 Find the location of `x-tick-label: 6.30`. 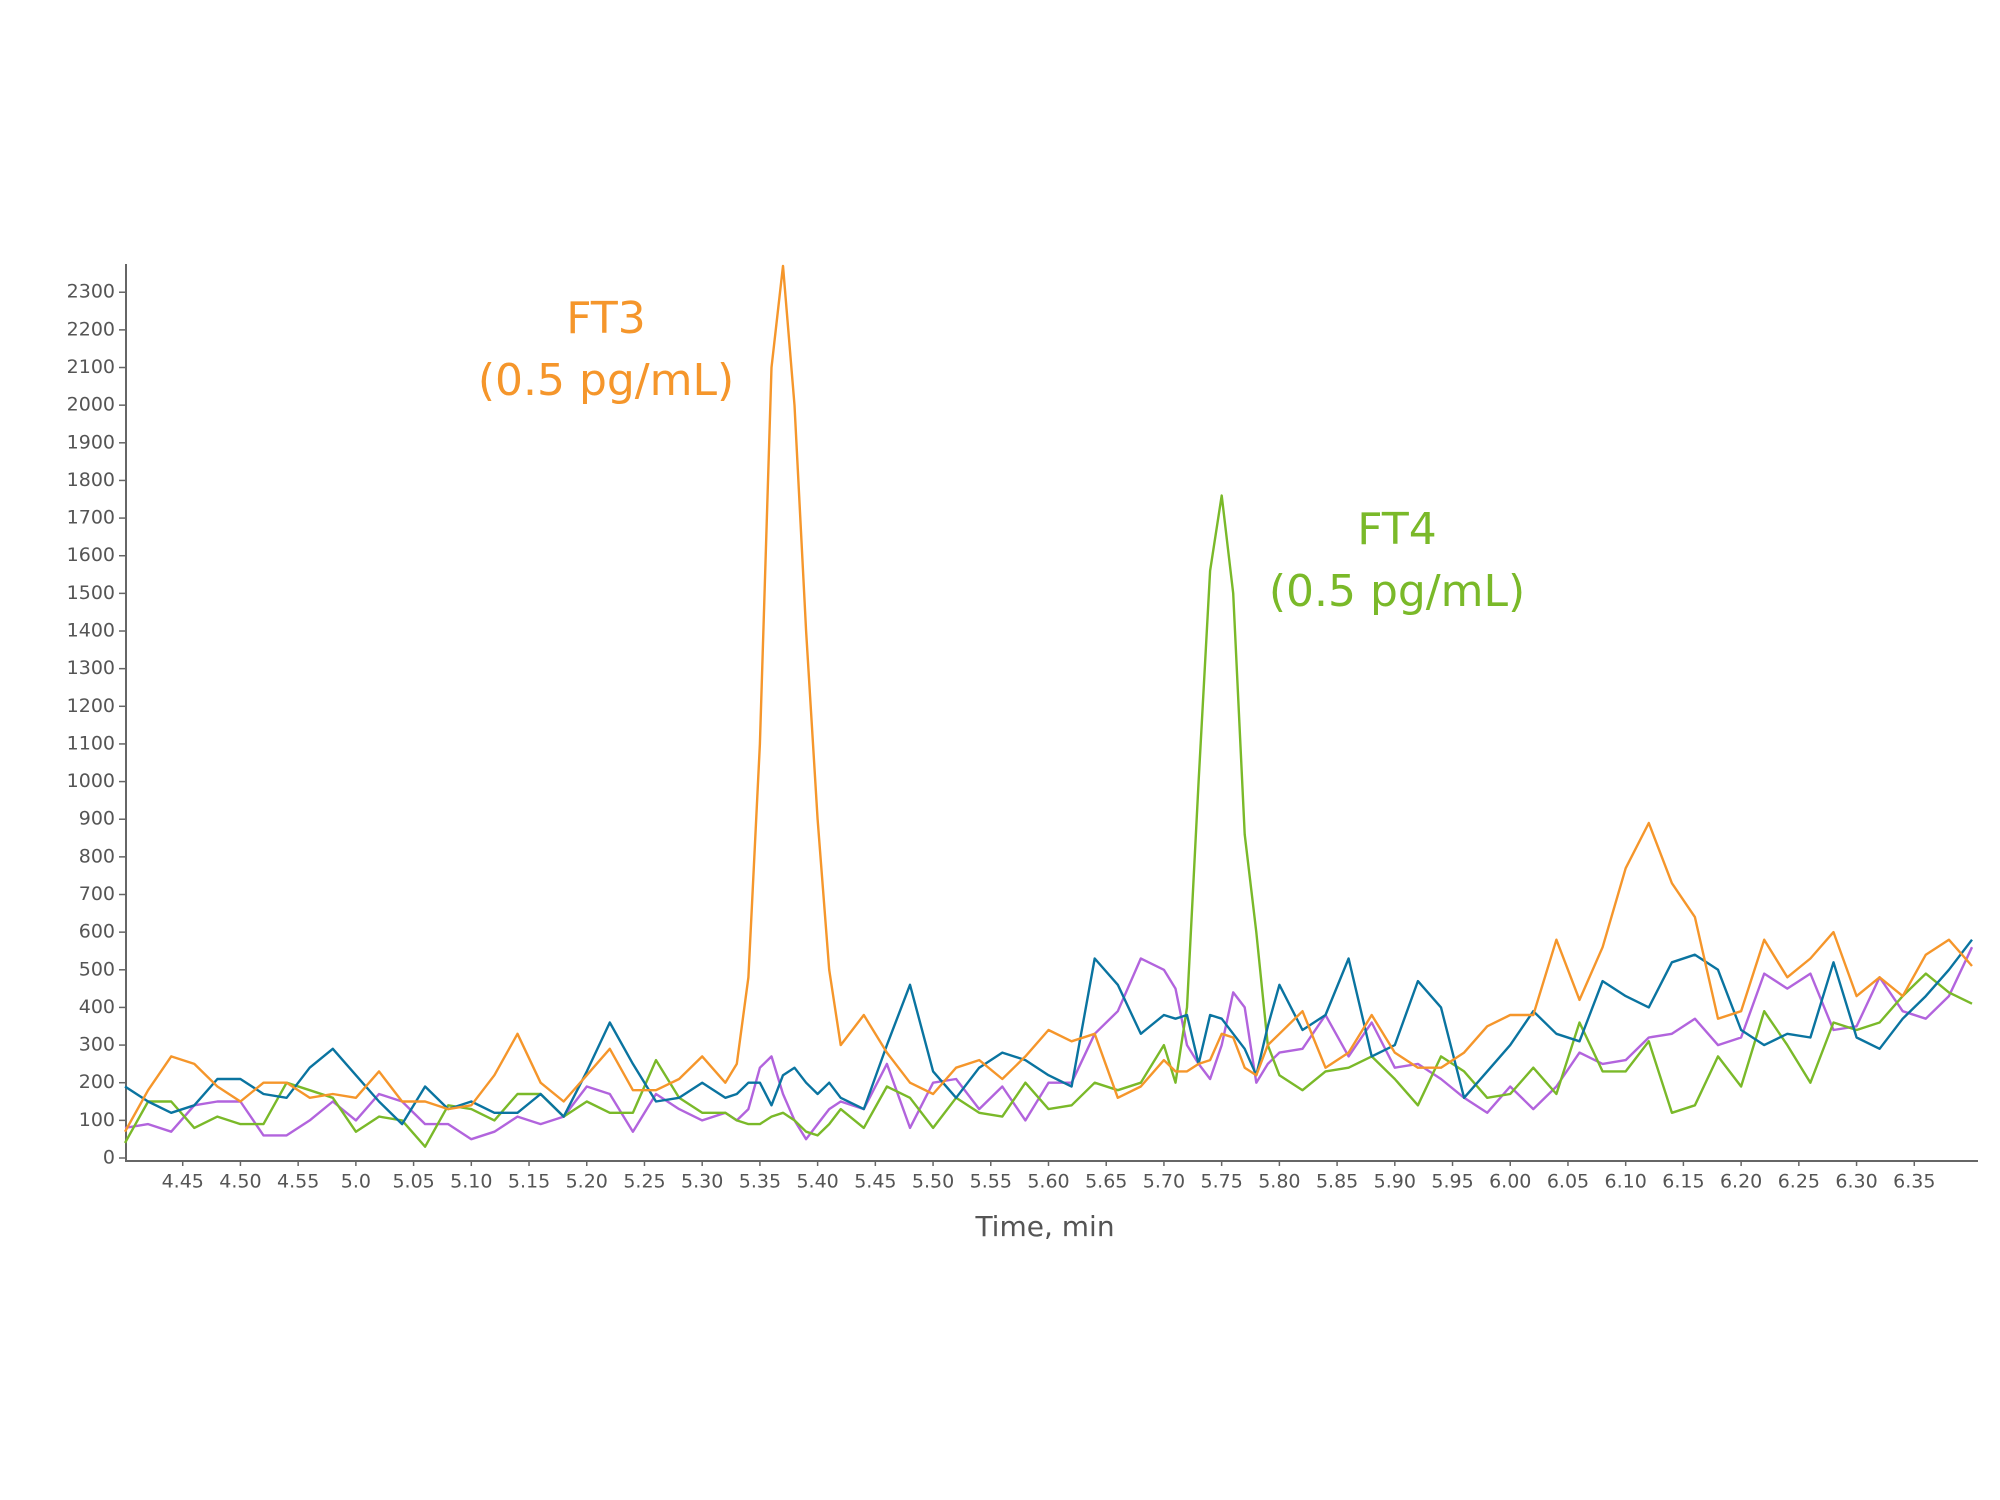

x-tick-label: 6.30 is located at coordinates (1856, 1182).